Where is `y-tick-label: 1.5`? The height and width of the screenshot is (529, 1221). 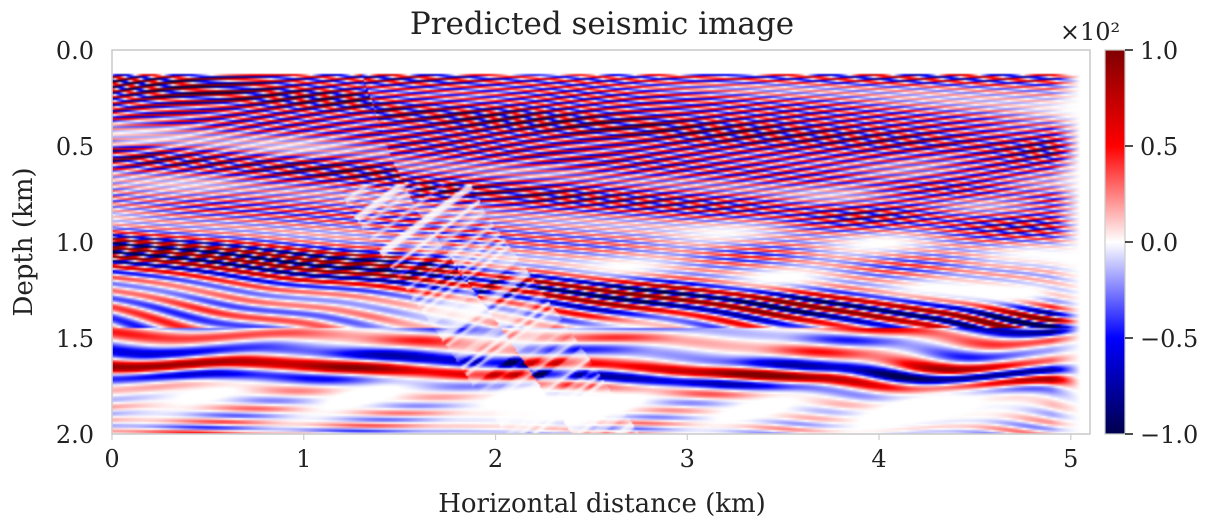 y-tick-label: 1.5 is located at coordinates (75, 339).